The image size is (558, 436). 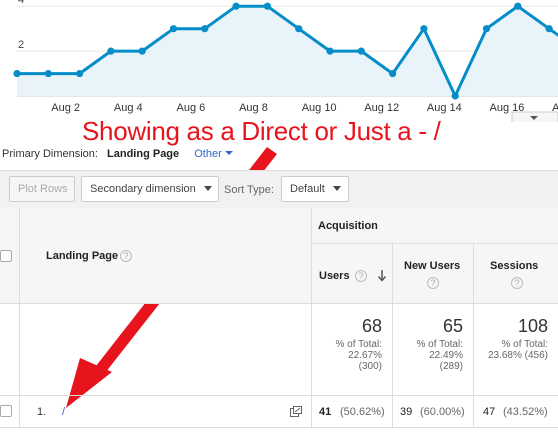 What do you see at coordinates (444, 108) in the screenshot?
I see `x-tick-label: Aug 14` at bounding box center [444, 108].